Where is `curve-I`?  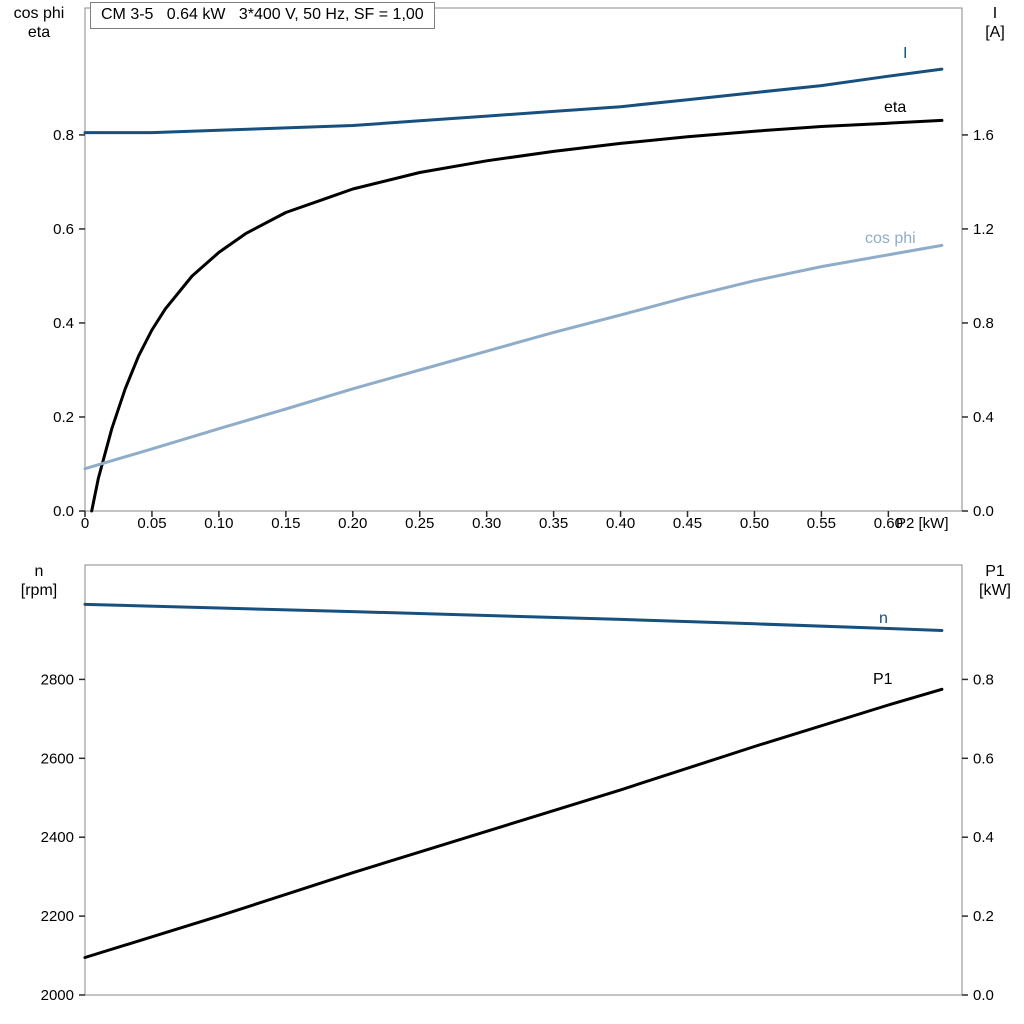
curve-I is located at coordinates (513, 101).